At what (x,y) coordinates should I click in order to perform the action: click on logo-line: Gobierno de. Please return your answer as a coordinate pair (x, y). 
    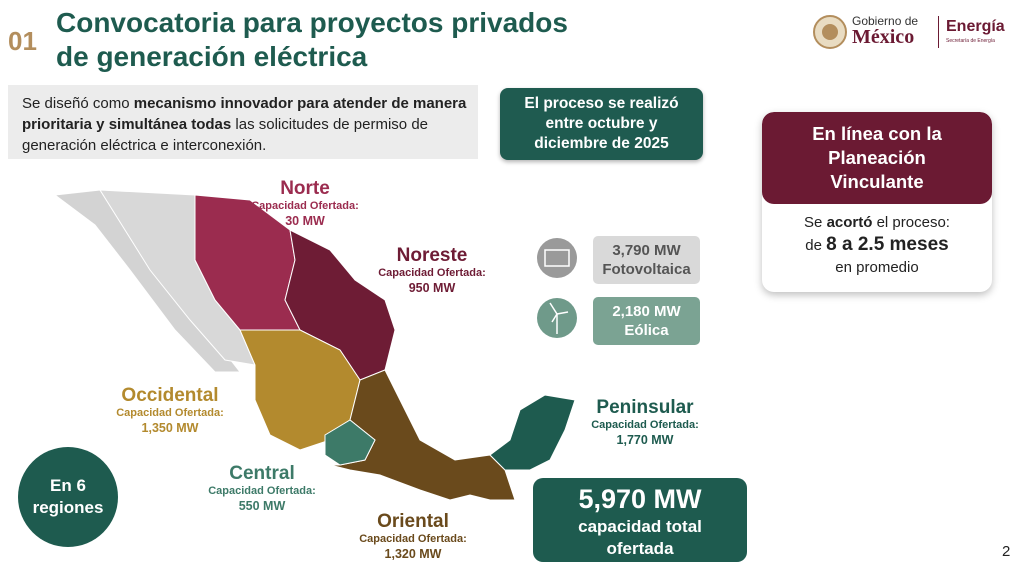
    Looking at the image, I should click on (885, 21).